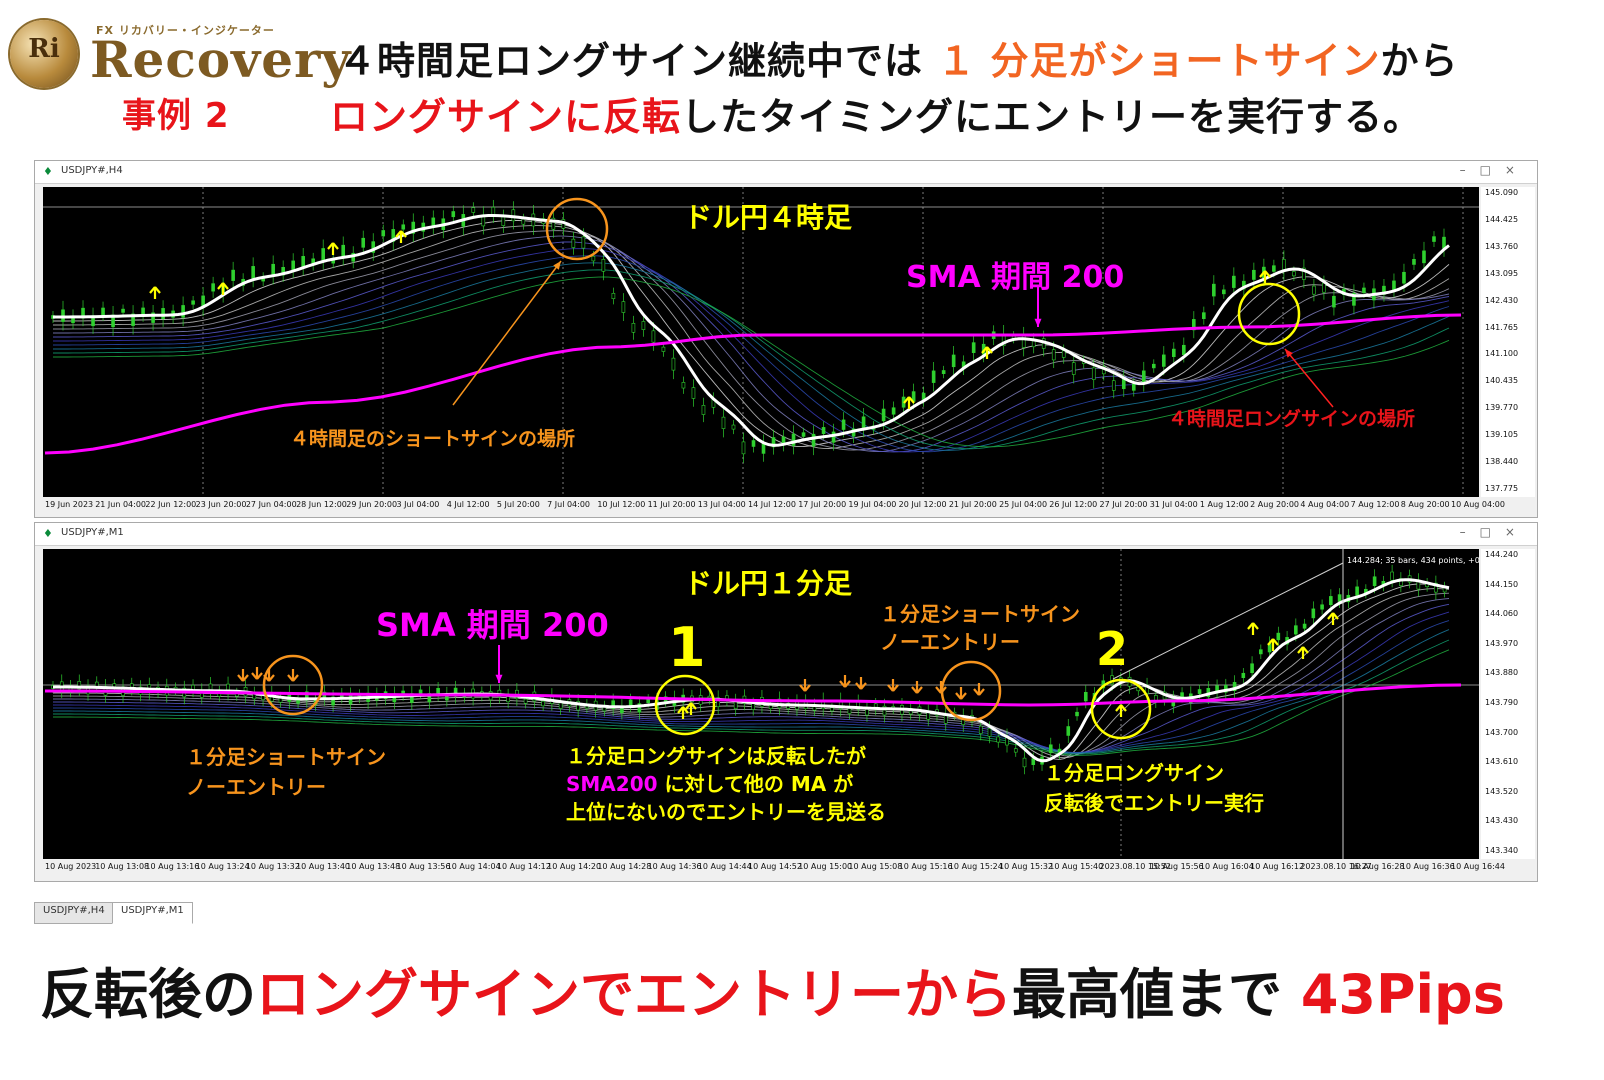 This screenshot has width=1604, height=1080. I want to click on time-tick-label: 13 Jul 04:00, so click(721, 504).